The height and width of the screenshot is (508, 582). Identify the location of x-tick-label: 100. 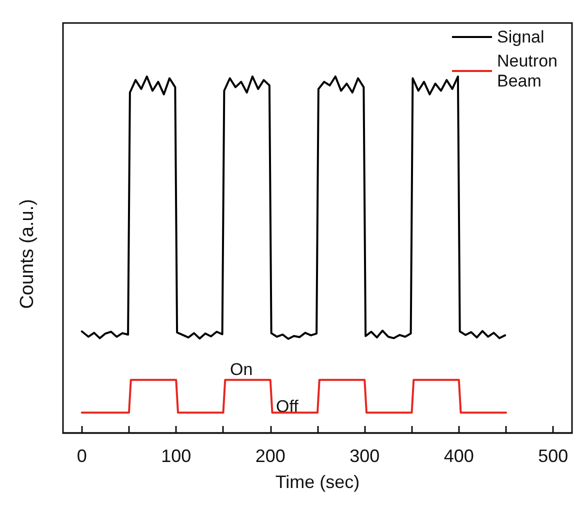
(176, 456).